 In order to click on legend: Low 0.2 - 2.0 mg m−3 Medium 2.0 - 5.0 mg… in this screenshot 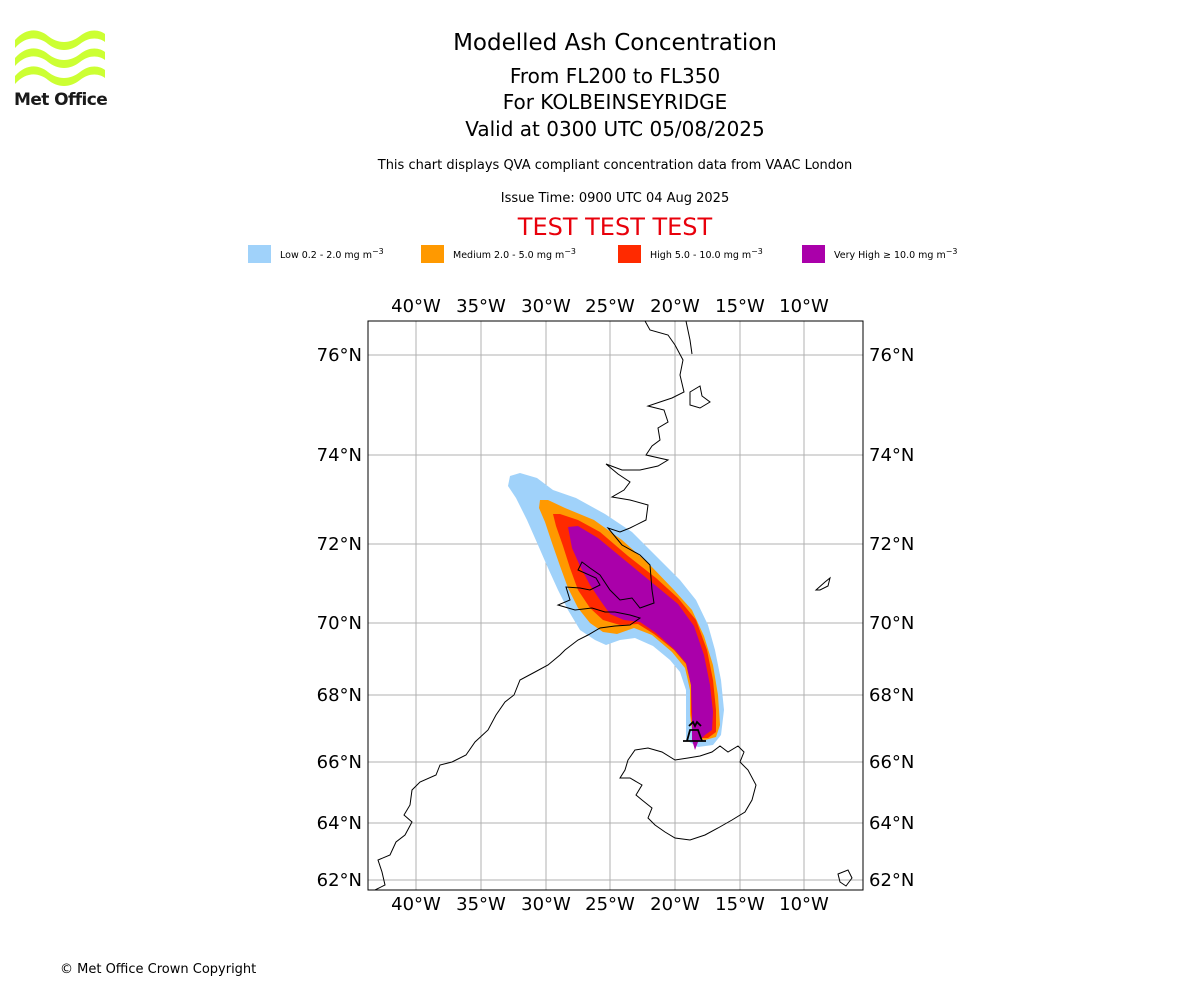, I will do `click(600, 254)`.